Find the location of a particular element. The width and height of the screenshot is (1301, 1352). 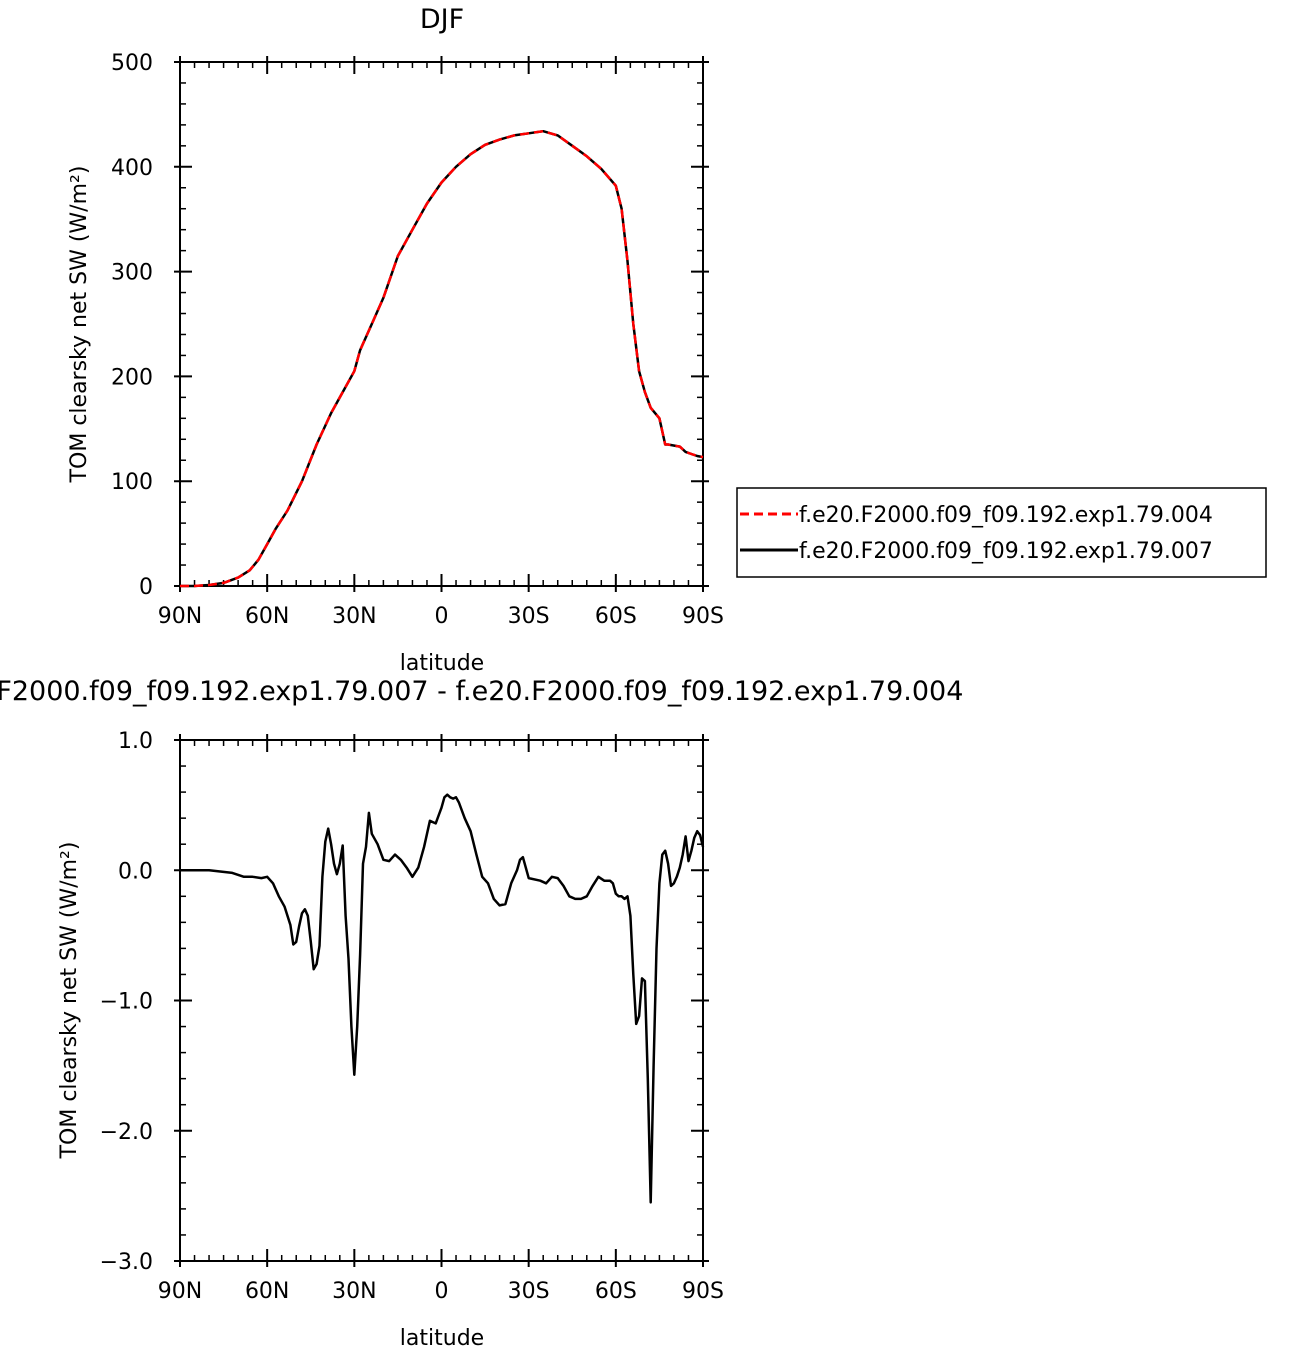

bottom-x-tick-label: 90S is located at coordinates (703, 1291).